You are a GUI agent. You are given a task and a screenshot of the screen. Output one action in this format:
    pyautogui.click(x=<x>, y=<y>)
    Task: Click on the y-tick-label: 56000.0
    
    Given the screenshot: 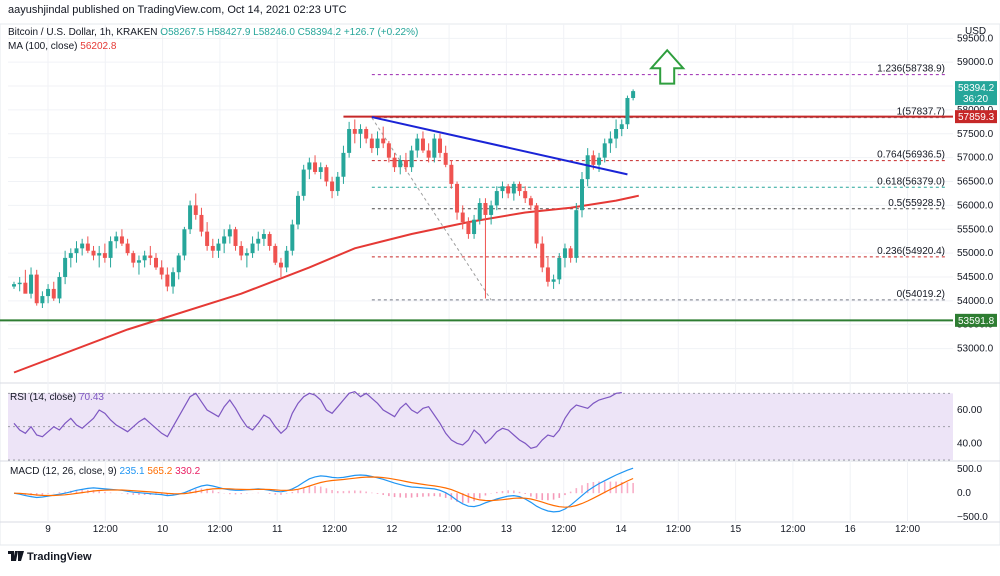 What is the action you would take?
    pyautogui.click(x=975, y=205)
    